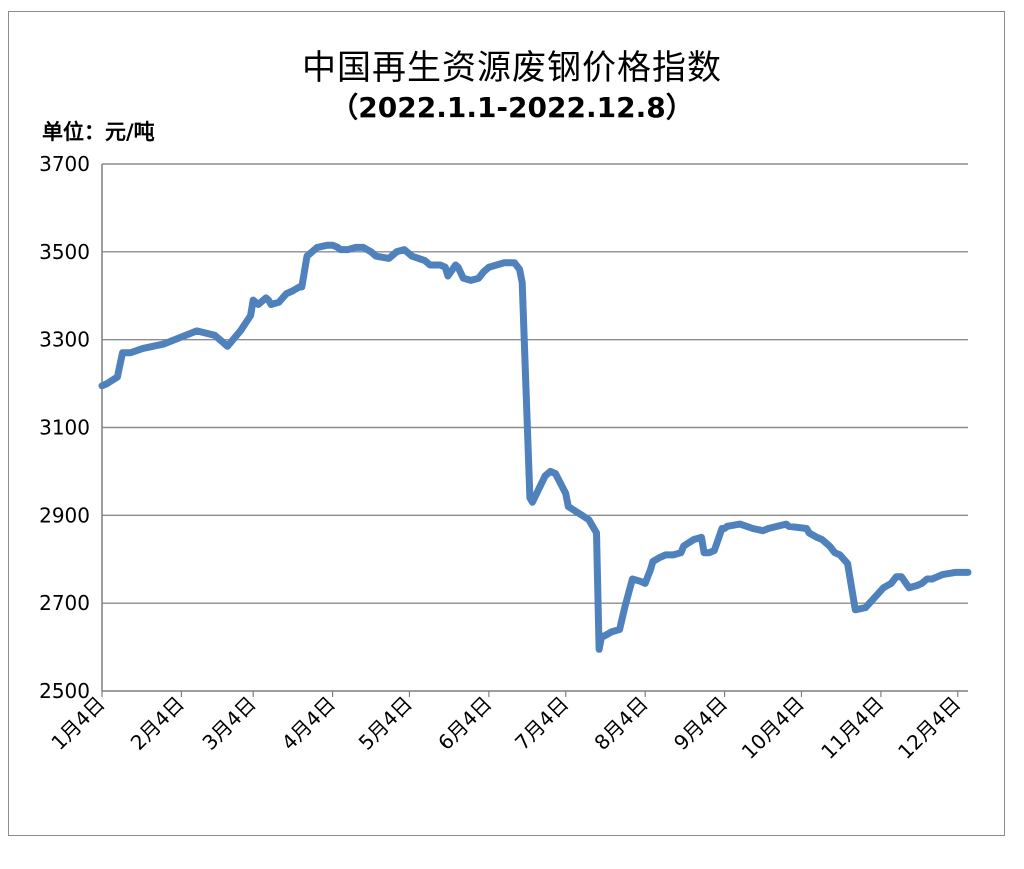 The width and height of the screenshot is (1024, 869). Describe the element at coordinates (157, 723) in the screenshot. I see `x-tick-label: 2月4日` at that location.